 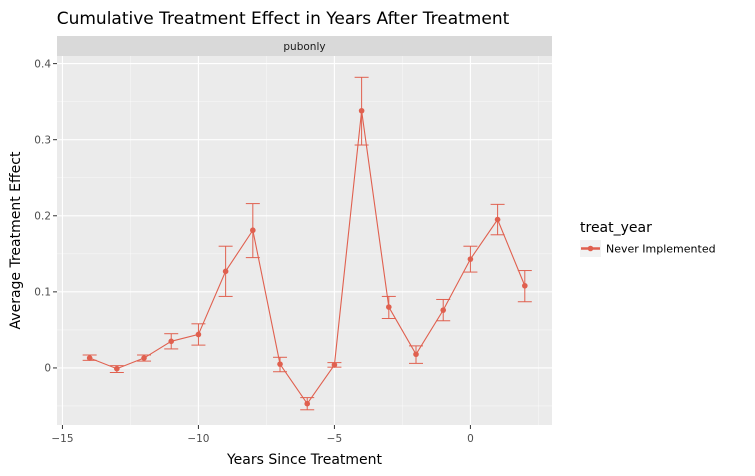 What do you see at coordinates (304, 460) in the screenshot?
I see `x-axis-title: Years Since Treatment` at bounding box center [304, 460].